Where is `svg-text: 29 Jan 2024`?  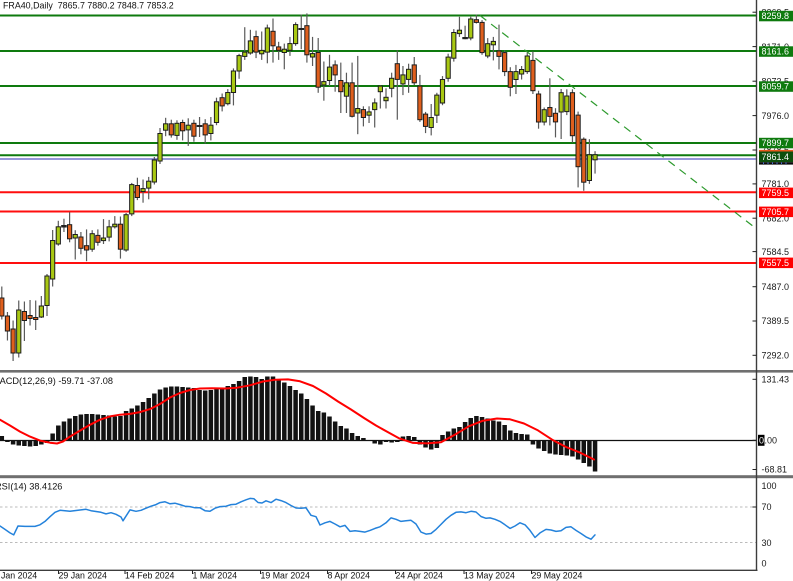 svg-text: 29 Jan 2024 is located at coordinates (83, 576).